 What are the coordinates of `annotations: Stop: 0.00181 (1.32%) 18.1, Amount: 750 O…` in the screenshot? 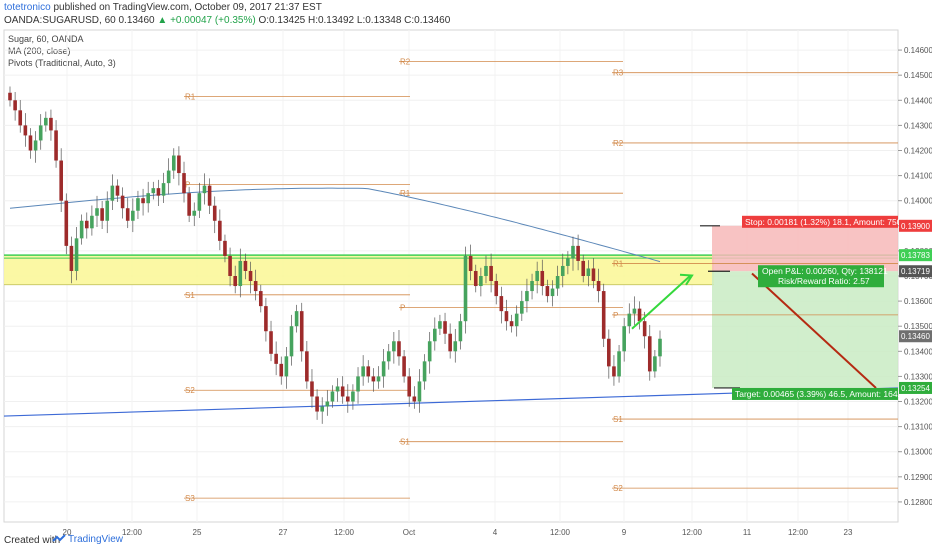 It's located at (767, 307).